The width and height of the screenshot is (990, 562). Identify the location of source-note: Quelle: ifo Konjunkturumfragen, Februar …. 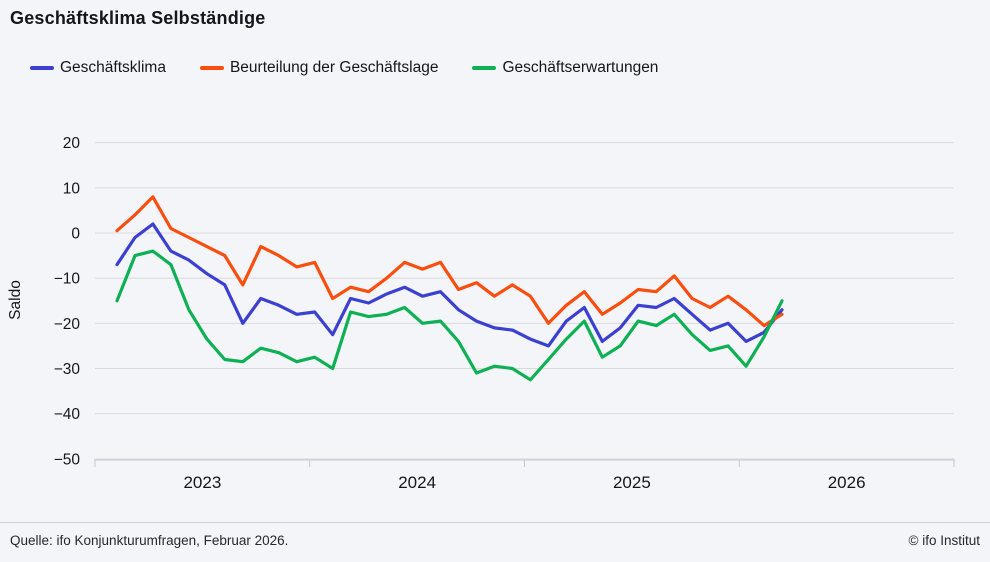
(149, 540).